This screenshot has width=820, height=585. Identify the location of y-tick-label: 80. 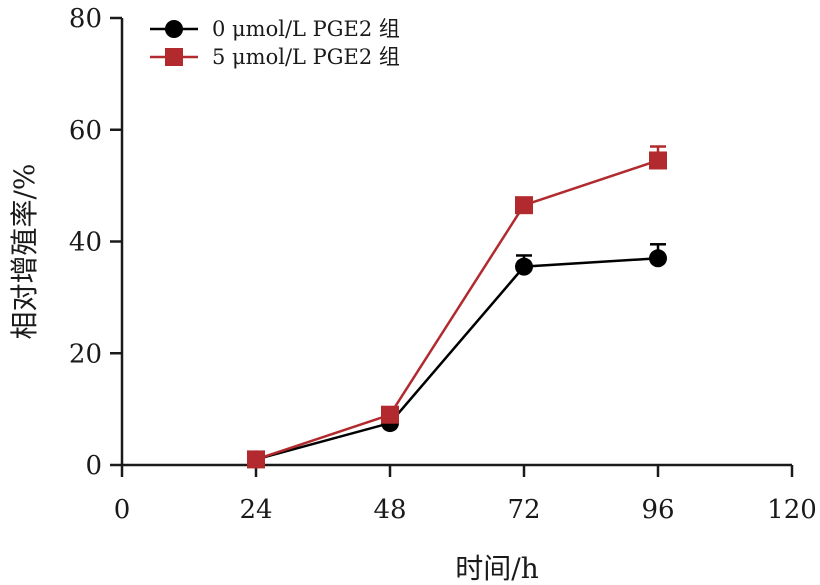
(85, 19).